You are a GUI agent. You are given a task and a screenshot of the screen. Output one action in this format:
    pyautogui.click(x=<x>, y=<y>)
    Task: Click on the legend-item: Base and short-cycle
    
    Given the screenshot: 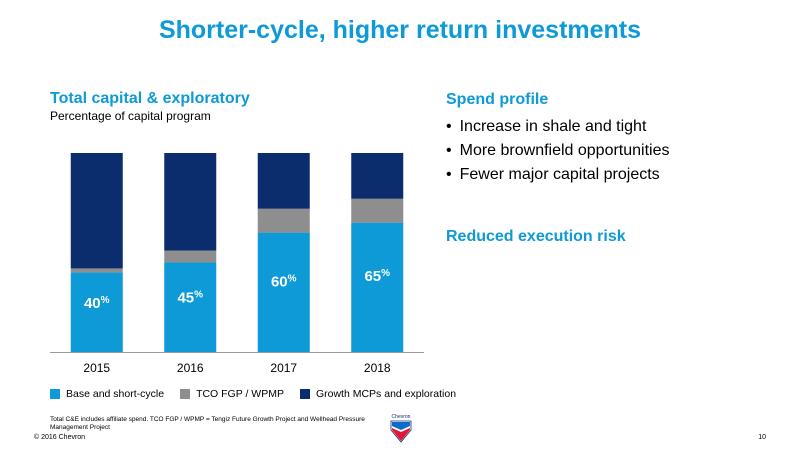 What is the action you would take?
    pyautogui.click(x=107, y=394)
    